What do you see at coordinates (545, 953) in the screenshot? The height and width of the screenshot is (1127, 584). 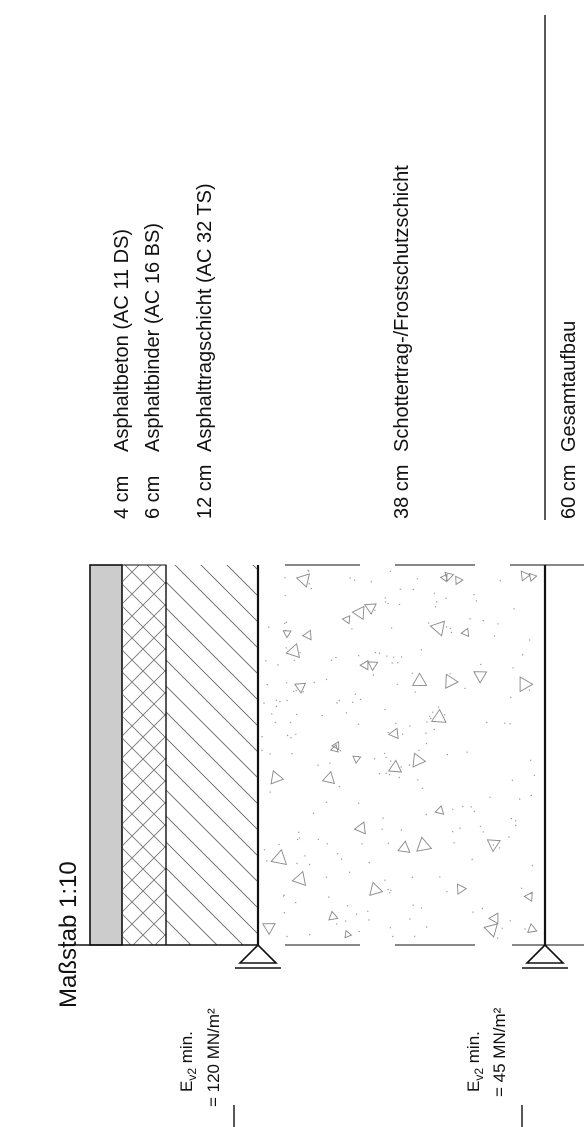 I see `ev2-lower-marker-icon` at bounding box center [545, 953].